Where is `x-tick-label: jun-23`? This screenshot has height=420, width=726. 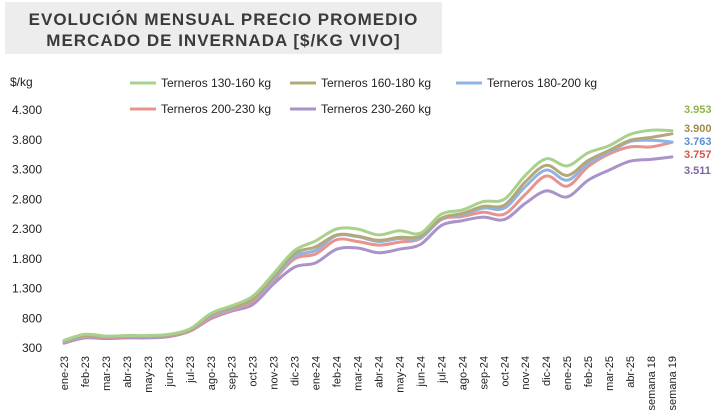 x-tick-label: jun-23 is located at coordinates (170, 372).